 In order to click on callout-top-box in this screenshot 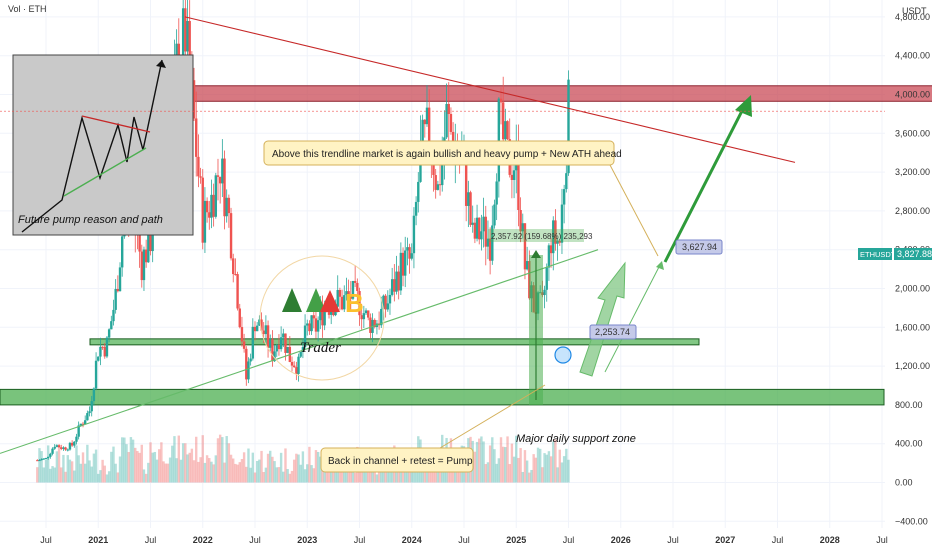, I will do `click(439, 153)`.